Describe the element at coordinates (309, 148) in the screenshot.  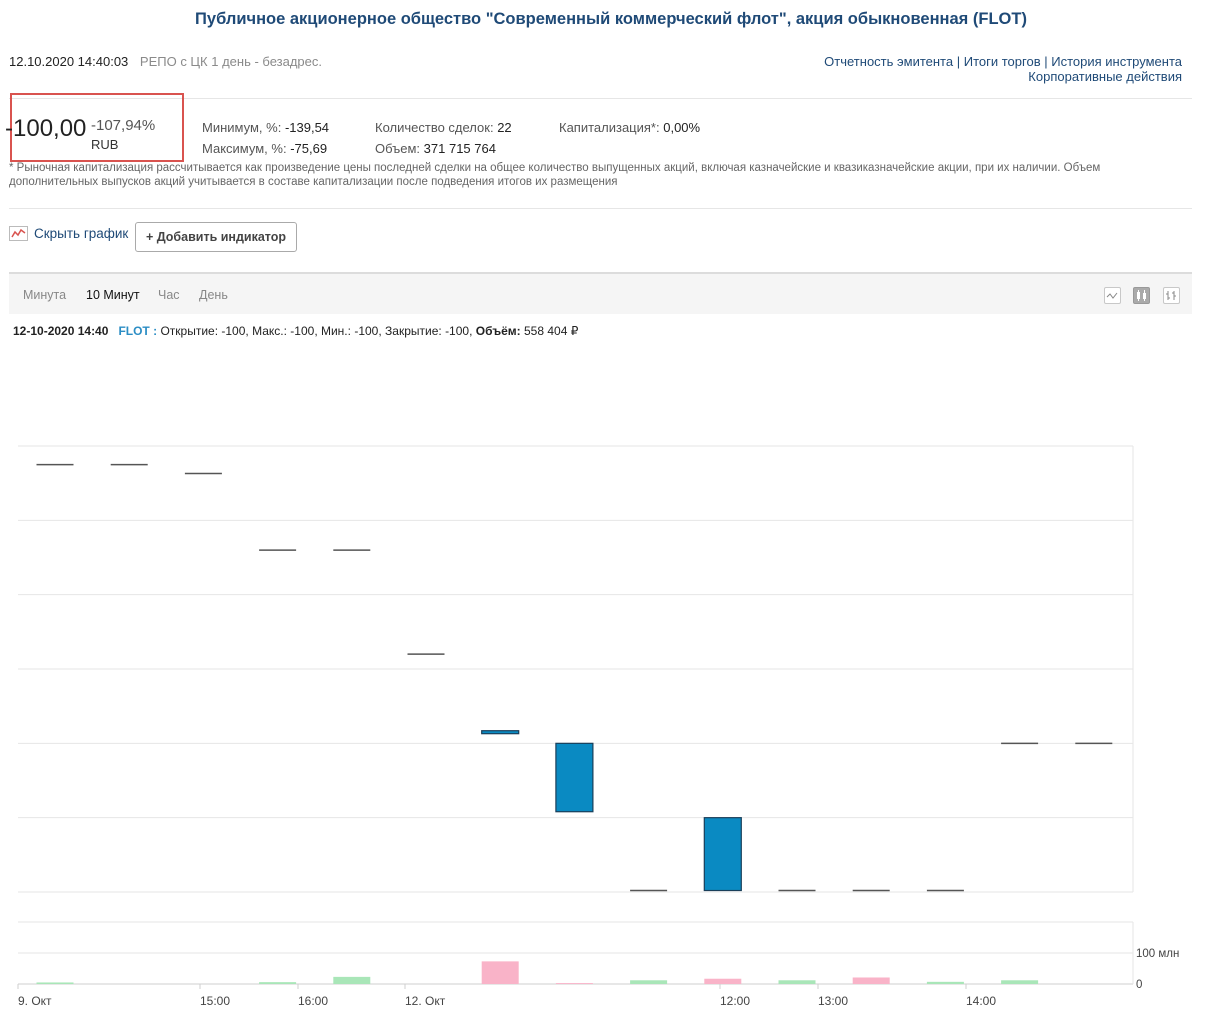
I see `stat-value: -75,69` at that location.